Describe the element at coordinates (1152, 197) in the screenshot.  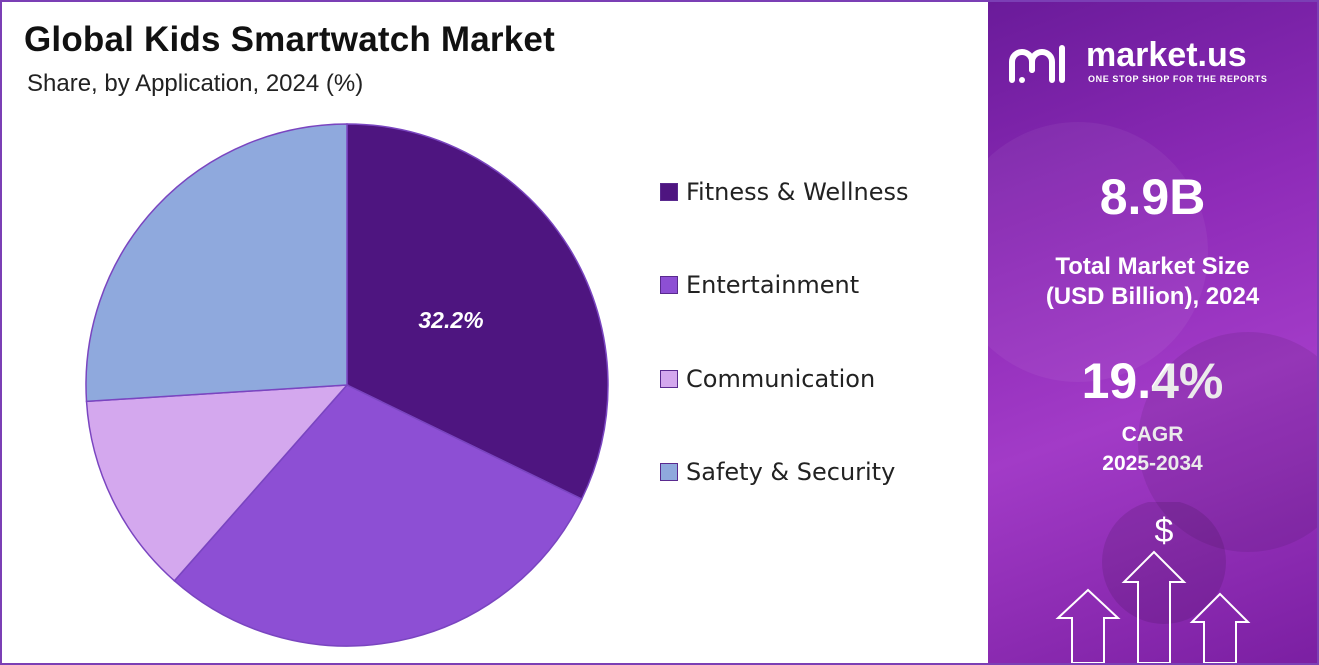
I see `market-size-value: 8.9B` at that location.